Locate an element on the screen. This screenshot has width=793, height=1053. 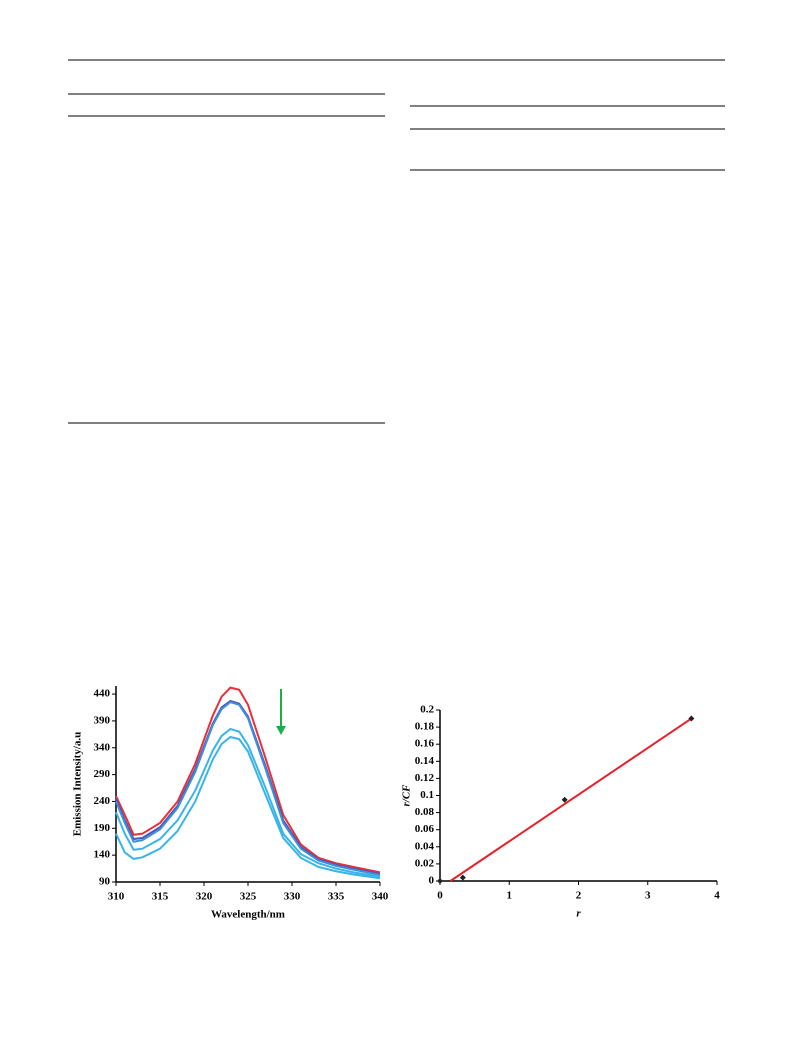
y-tick-label: 140 is located at coordinates (102, 855).